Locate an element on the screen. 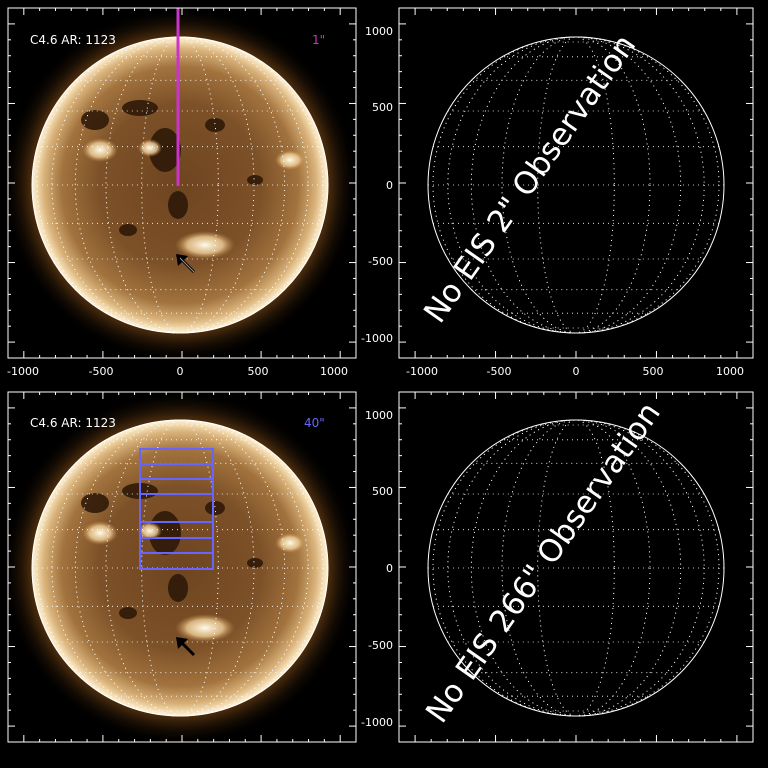 The width and height of the screenshot is (768, 768). no-observation-message: No EIS 2" Observation is located at coordinates (530, 179).